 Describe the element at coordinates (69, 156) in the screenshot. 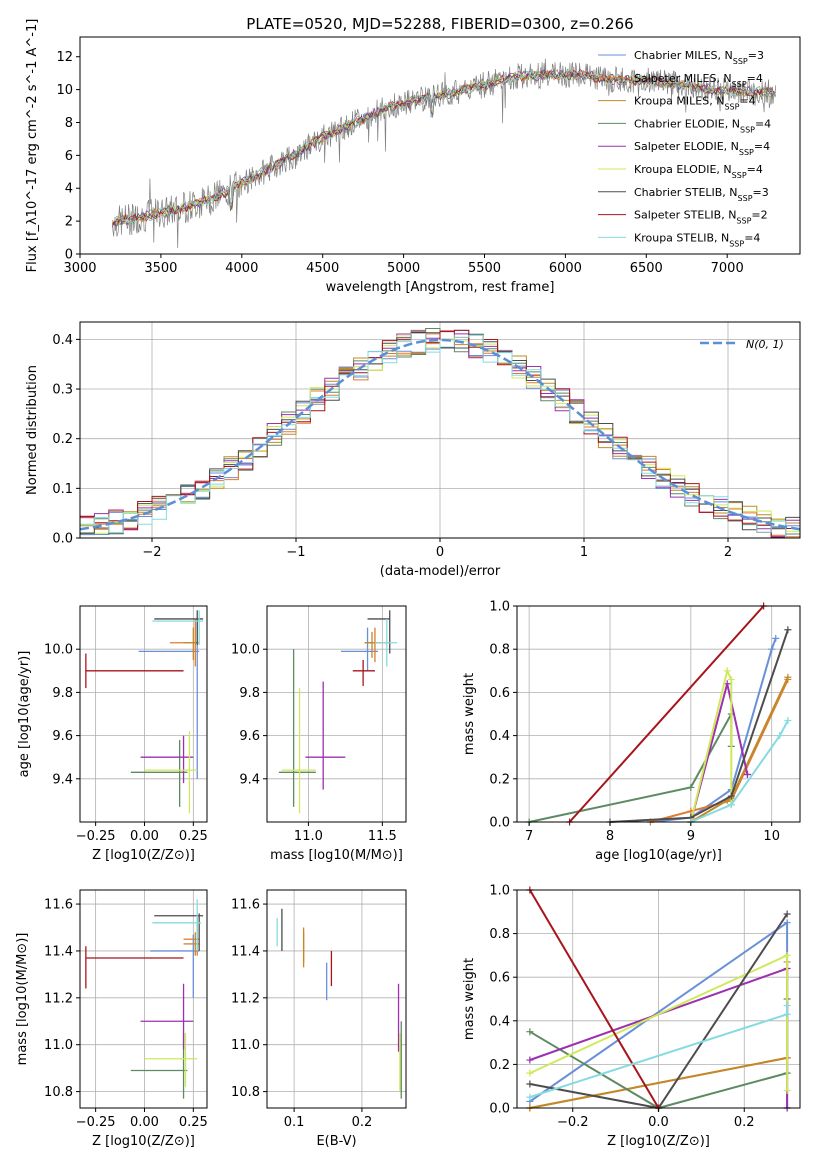

I see `y-tick-label: 6` at that location.